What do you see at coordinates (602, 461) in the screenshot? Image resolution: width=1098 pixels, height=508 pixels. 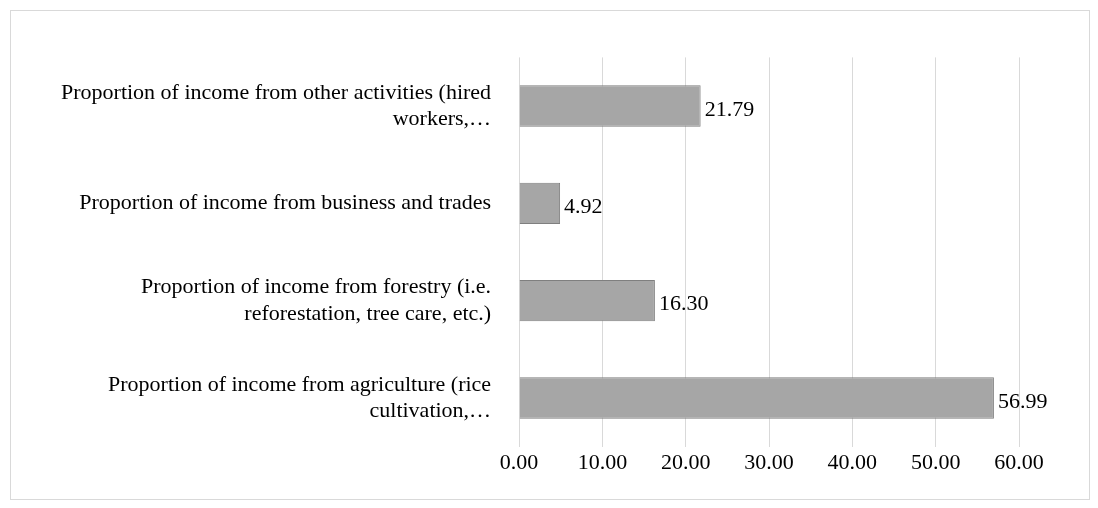 I see `x-tick-label: 10.00` at bounding box center [602, 461].